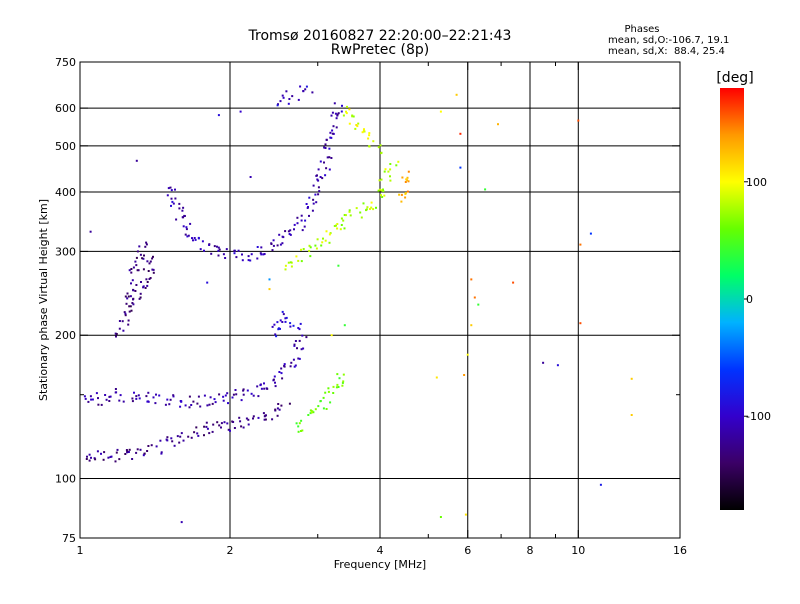 This screenshot has width=800, height=604. Describe the element at coordinates (641, 29) in the screenshot. I see `info-heading: Phases` at that location.